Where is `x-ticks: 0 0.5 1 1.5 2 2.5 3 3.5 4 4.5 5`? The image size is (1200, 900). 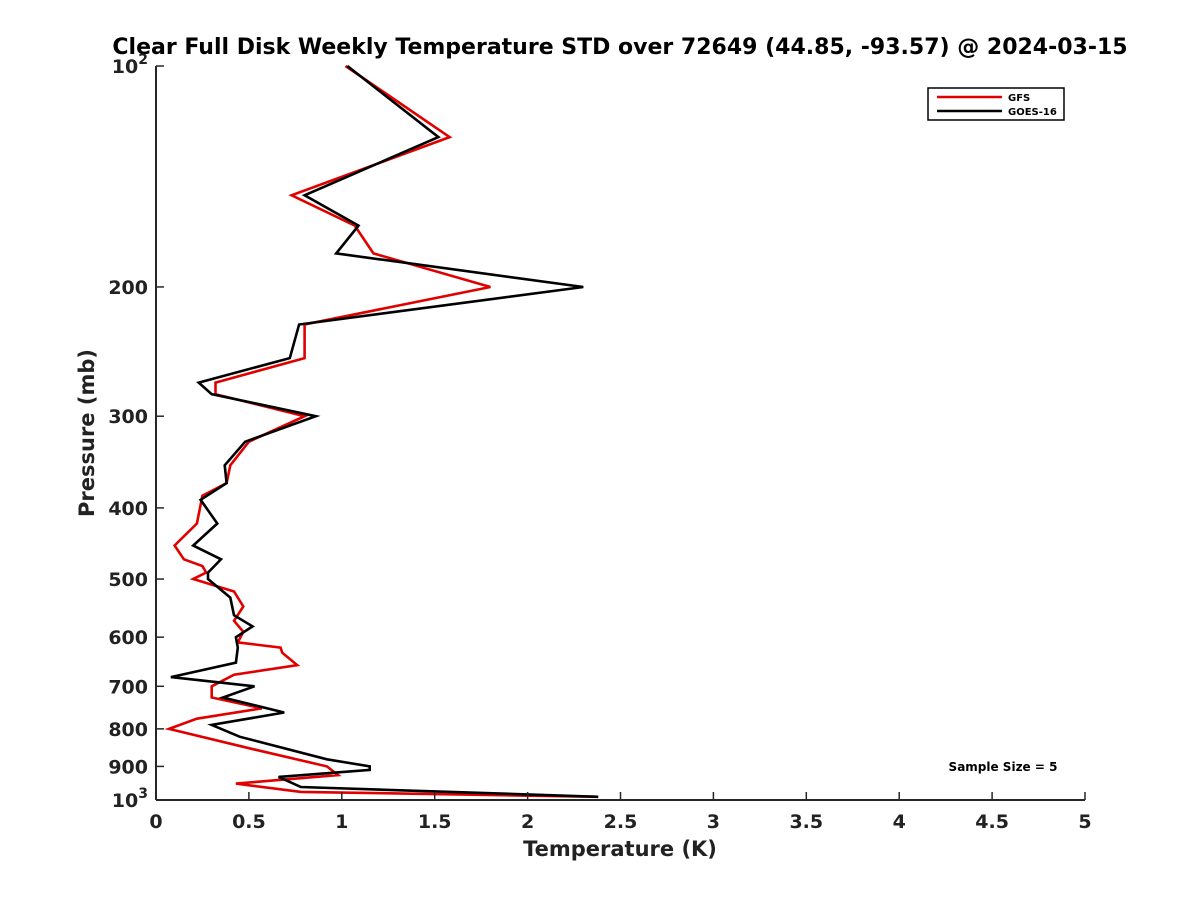
x-ticks: 0 0.5 1 1.5 2 2.5 3 3.5 4 4.5 5 is located at coordinates (620, 812).